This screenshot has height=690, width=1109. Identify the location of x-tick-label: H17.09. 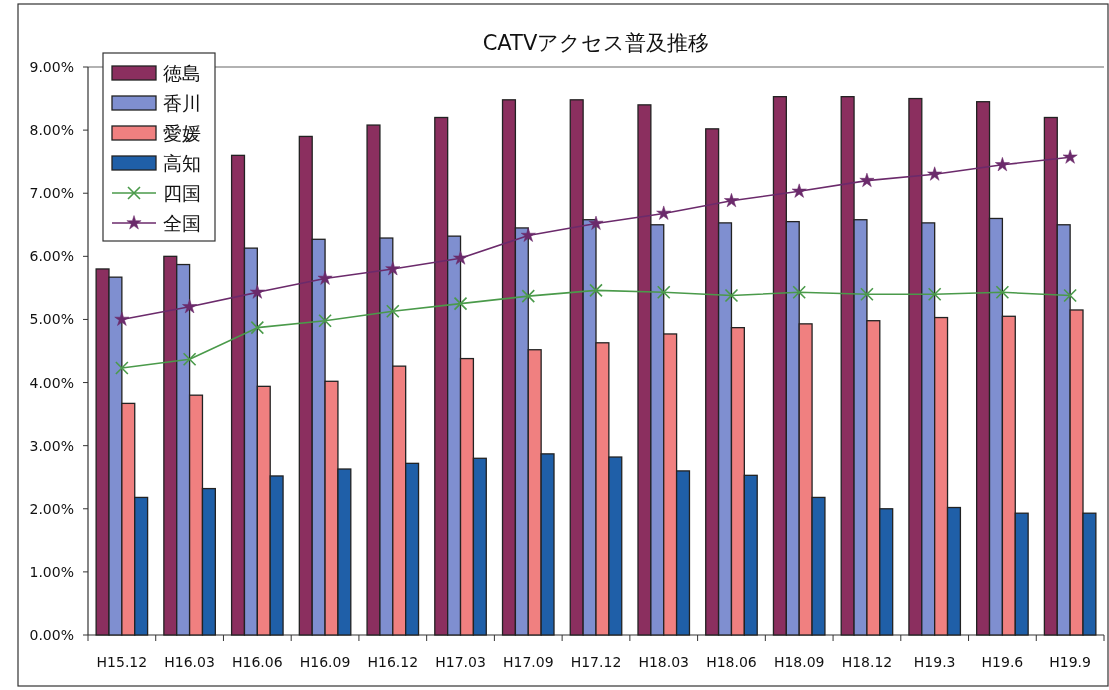
(528, 662).